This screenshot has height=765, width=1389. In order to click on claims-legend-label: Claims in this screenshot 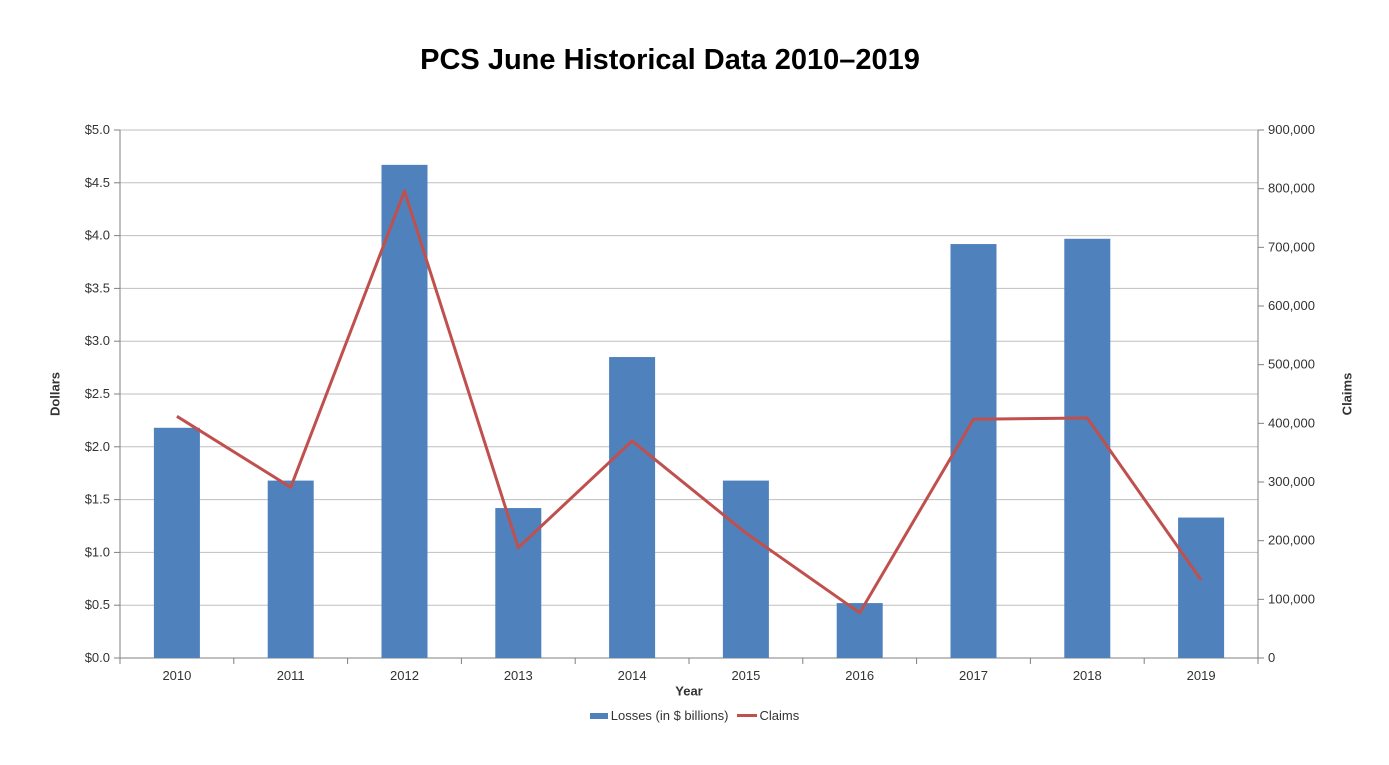, I will do `click(779, 715)`.